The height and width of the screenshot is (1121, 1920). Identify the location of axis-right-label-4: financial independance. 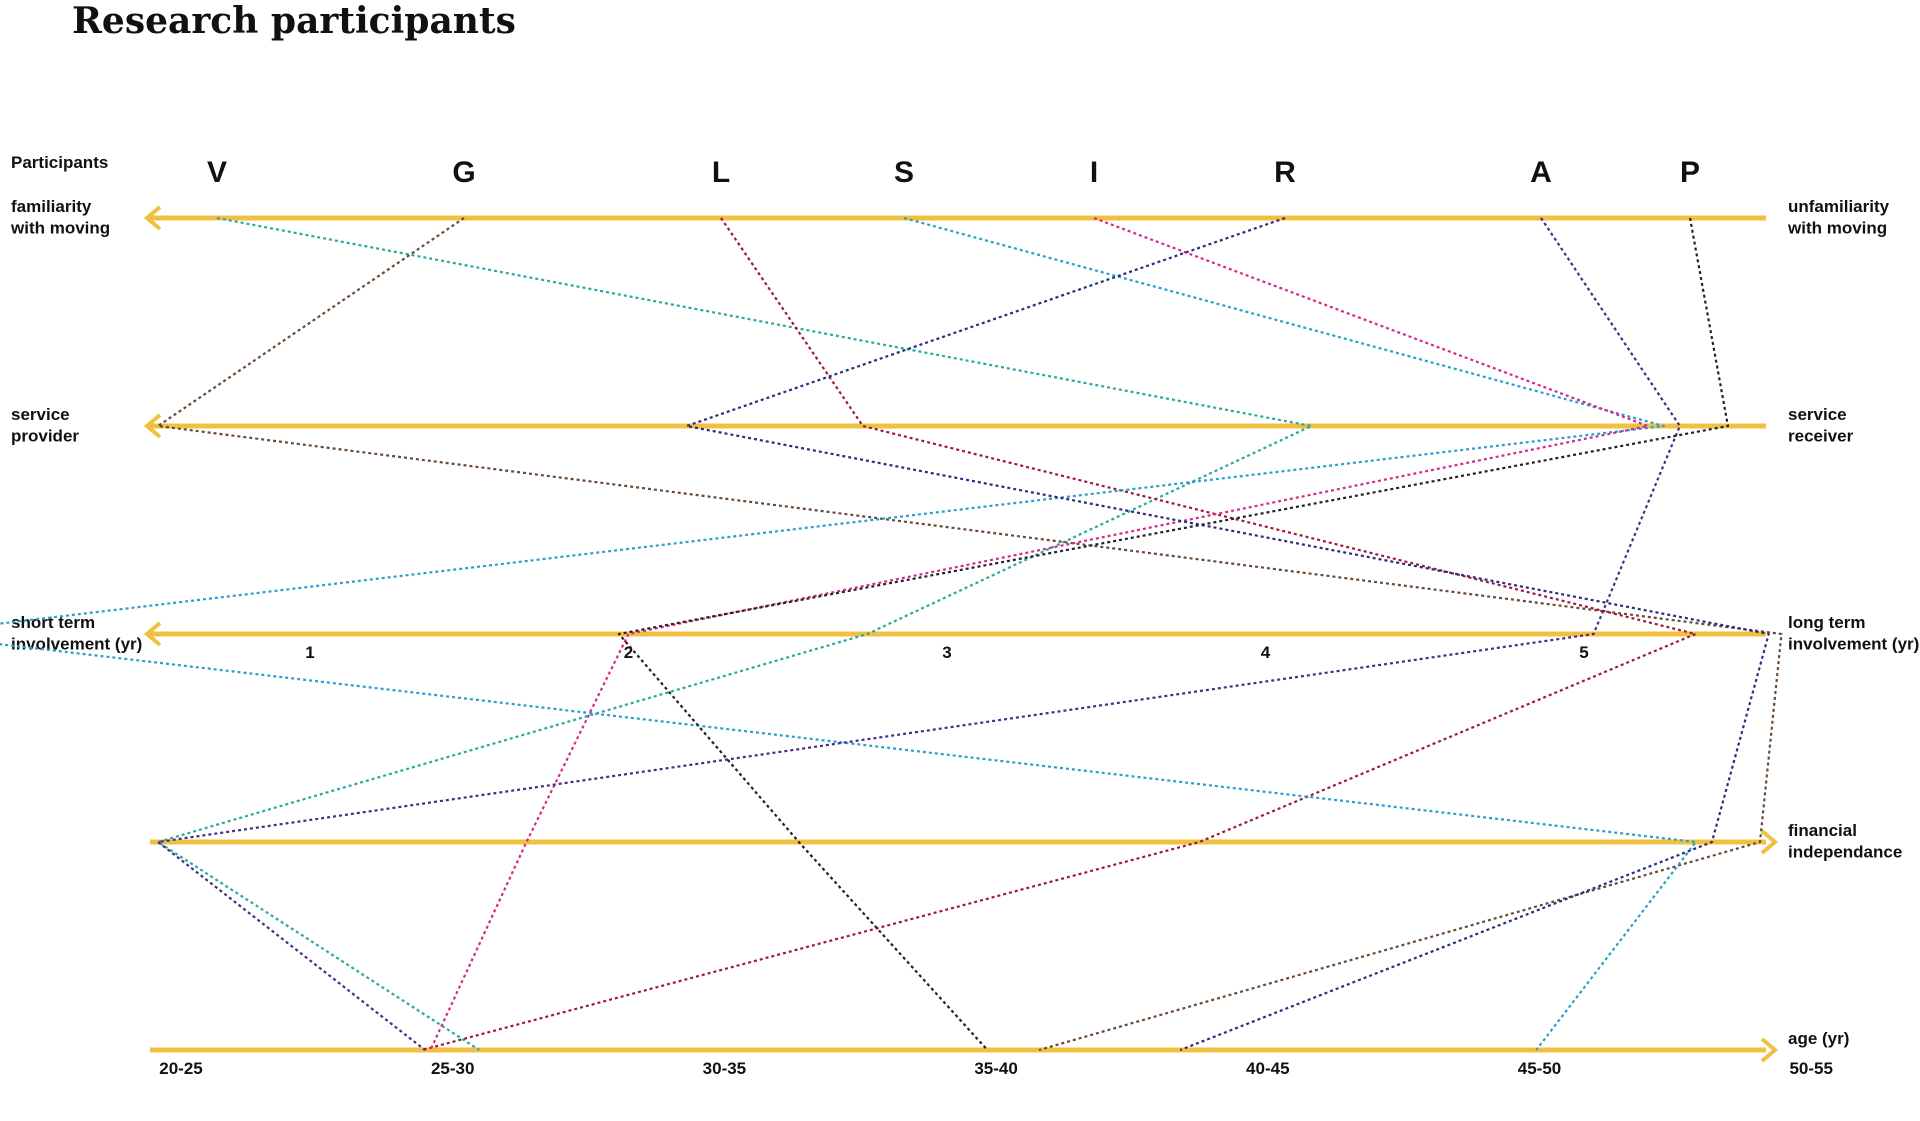
(1845, 841).